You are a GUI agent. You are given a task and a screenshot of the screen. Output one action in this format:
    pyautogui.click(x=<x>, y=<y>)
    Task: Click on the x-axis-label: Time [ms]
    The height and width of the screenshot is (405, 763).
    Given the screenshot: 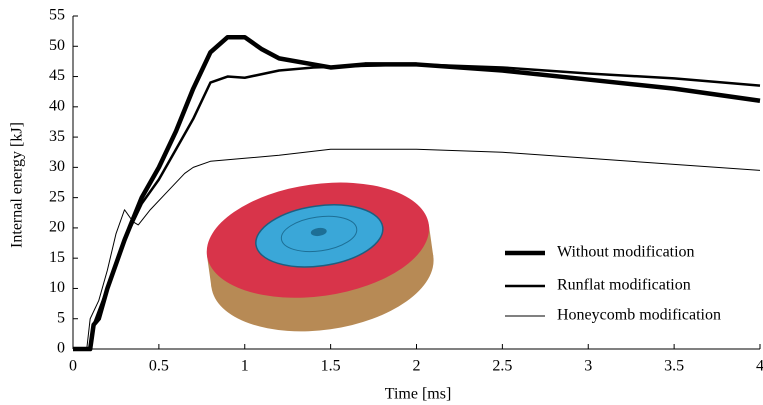 What is the action you would take?
    pyautogui.click(x=418, y=394)
    